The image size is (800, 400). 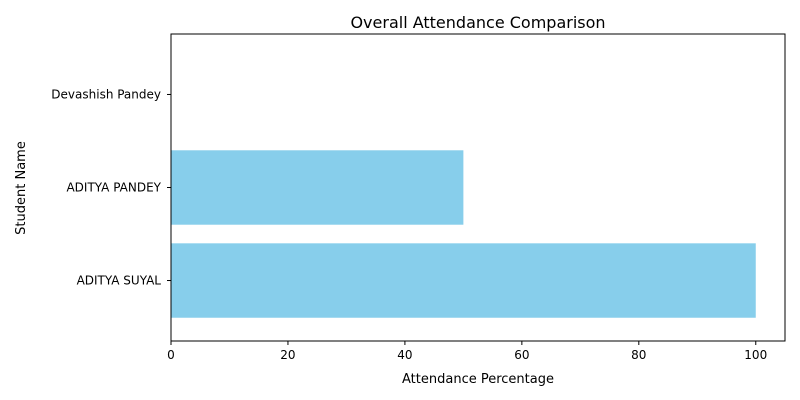 I want to click on x-tick-label: 20, so click(x=287, y=355).